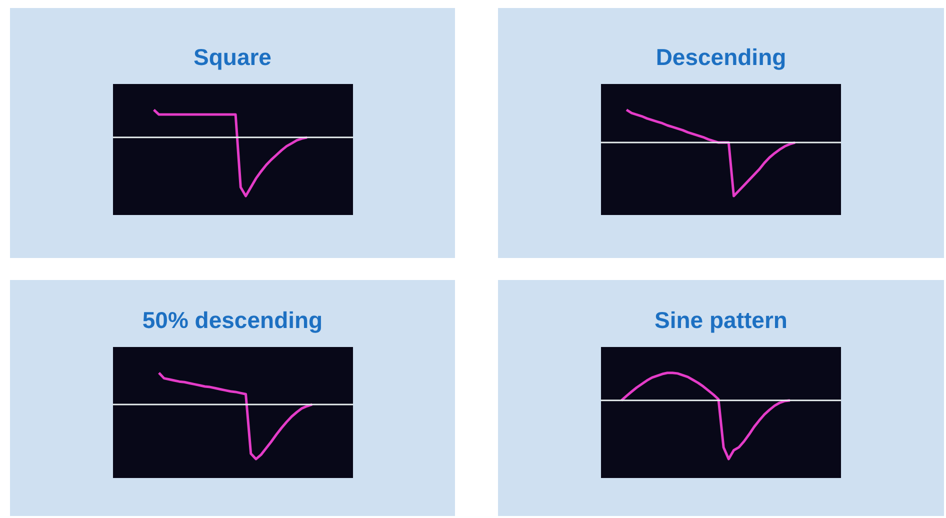  What do you see at coordinates (721, 58) in the screenshot?
I see `chart-title: Descending` at bounding box center [721, 58].